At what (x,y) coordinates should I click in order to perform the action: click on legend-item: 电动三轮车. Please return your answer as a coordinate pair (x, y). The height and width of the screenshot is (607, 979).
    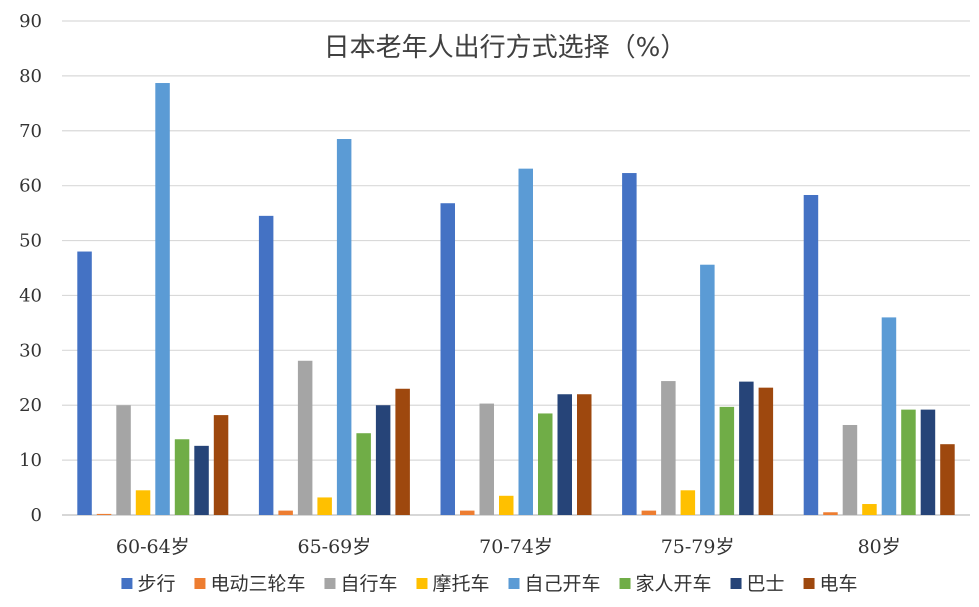
    Looking at the image, I should click on (249, 584).